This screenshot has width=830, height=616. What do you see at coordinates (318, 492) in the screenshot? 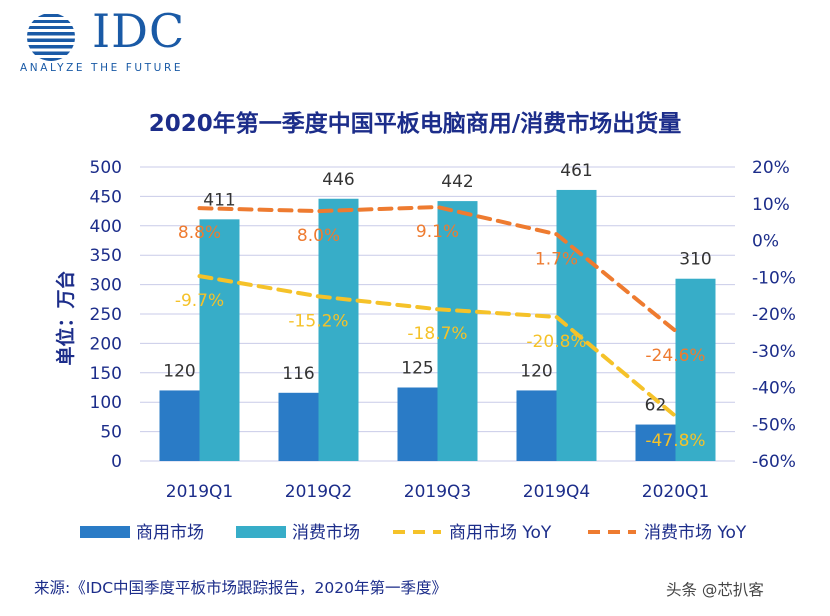
I see `x-tick-label: 2019Q2` at bounding box center [318, 492].